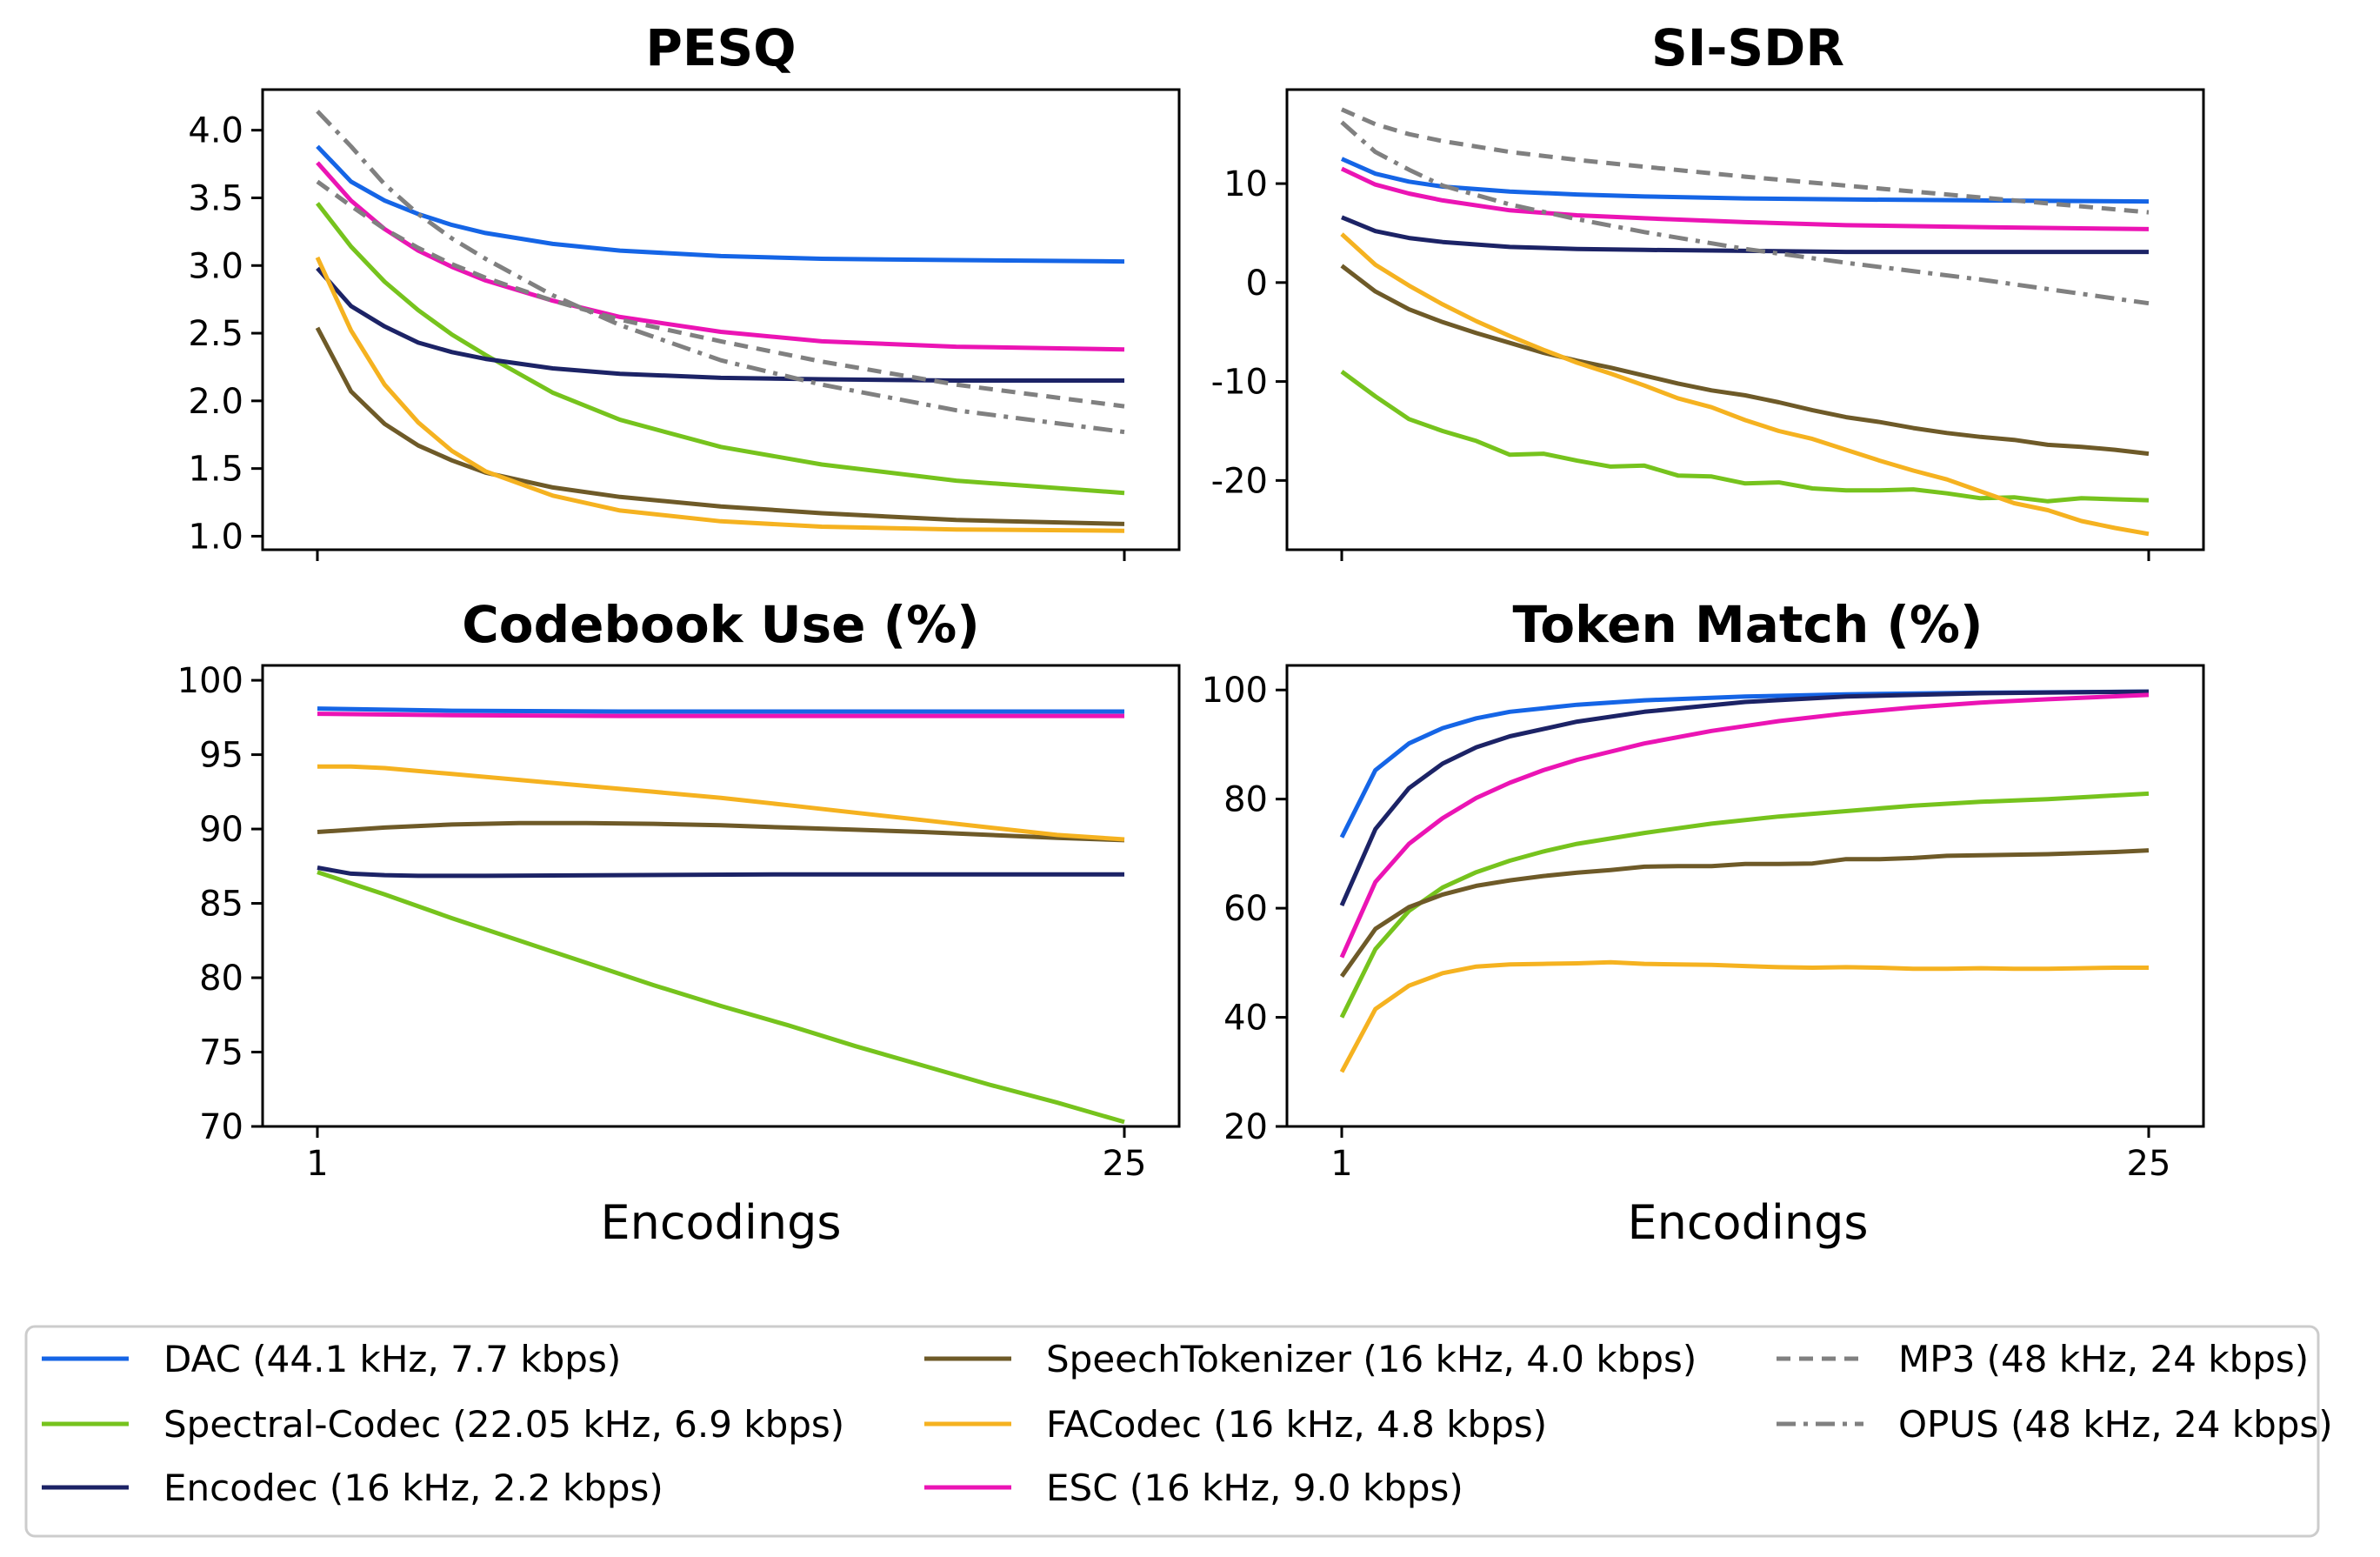 The image size is (2380, 1557). I want to click on xtick-label-codebook-use: 1, so click(317, 1164).